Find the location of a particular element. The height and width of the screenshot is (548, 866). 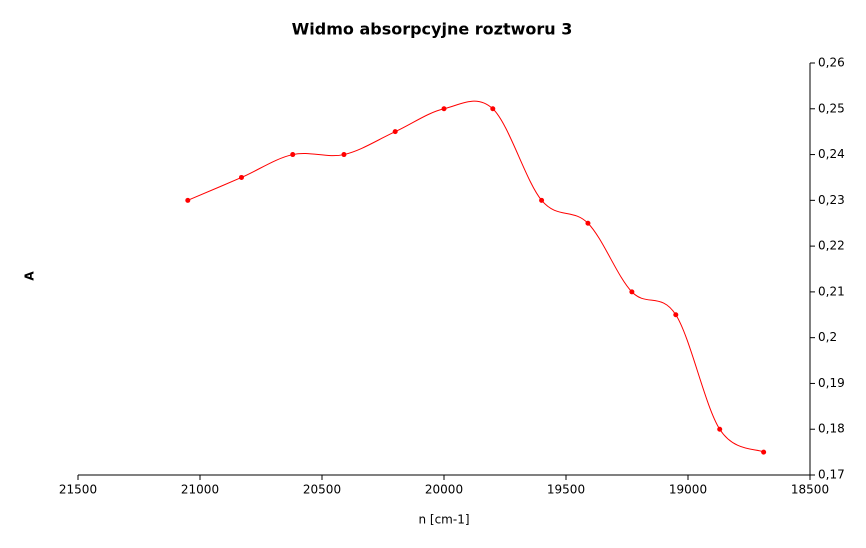

y-tick-label: 0,21 is located at coordinates (831, 291).